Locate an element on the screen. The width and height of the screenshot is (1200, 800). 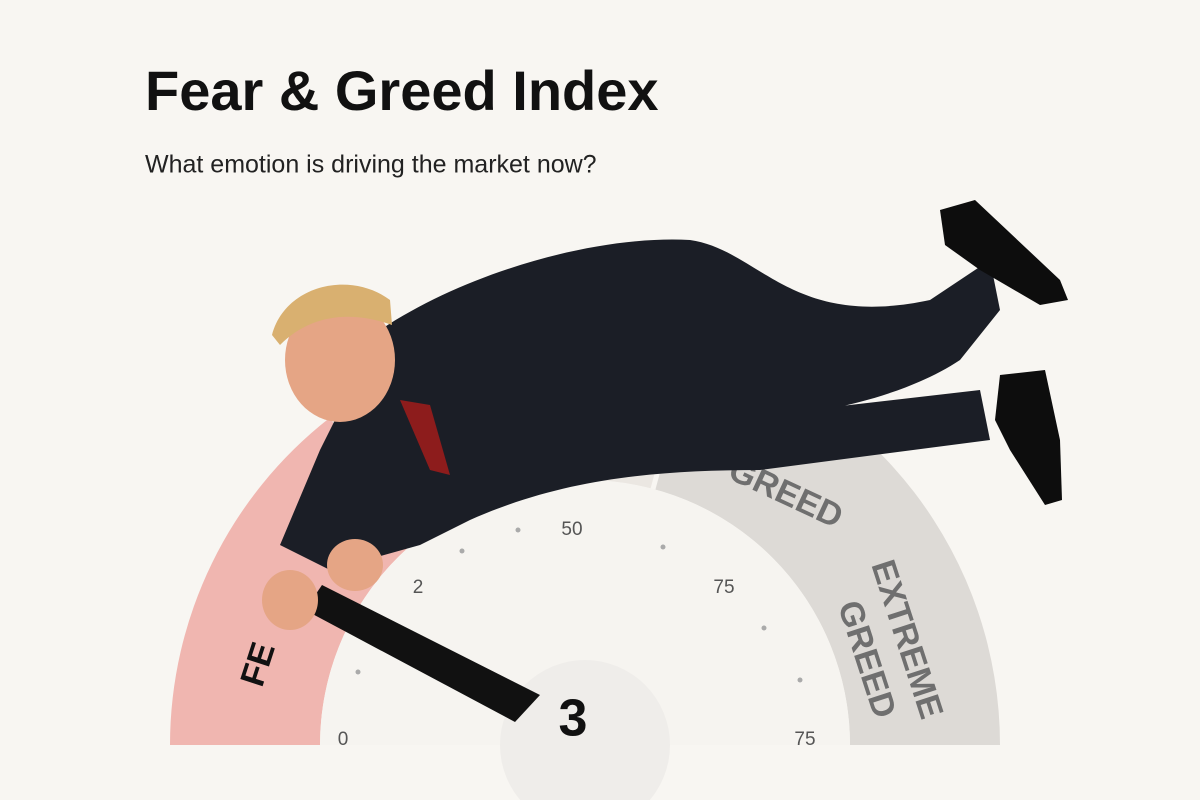
needle is located at coordinates (422, 653).